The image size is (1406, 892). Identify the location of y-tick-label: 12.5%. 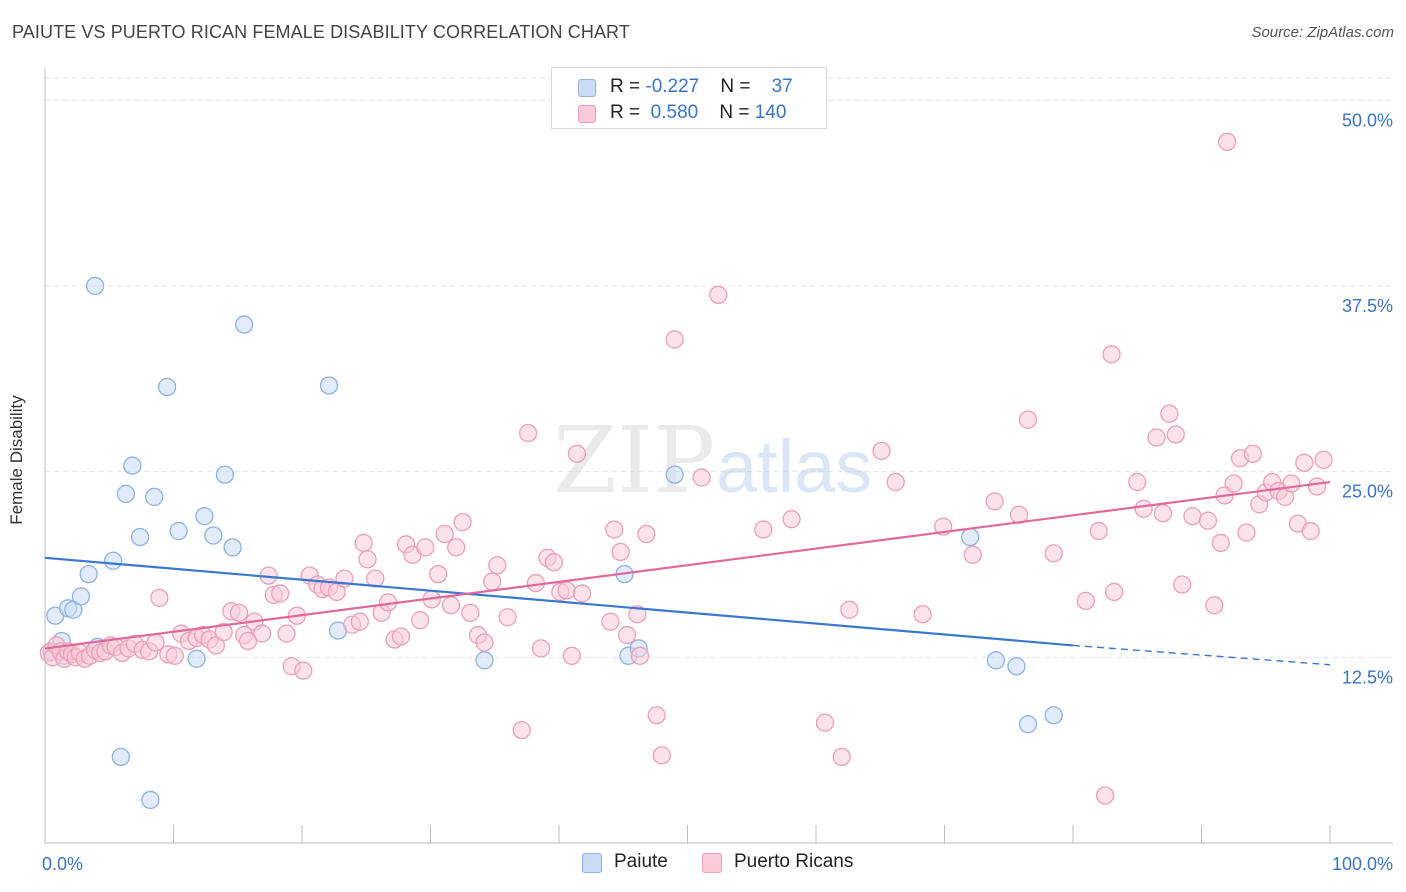
(1367, 677).